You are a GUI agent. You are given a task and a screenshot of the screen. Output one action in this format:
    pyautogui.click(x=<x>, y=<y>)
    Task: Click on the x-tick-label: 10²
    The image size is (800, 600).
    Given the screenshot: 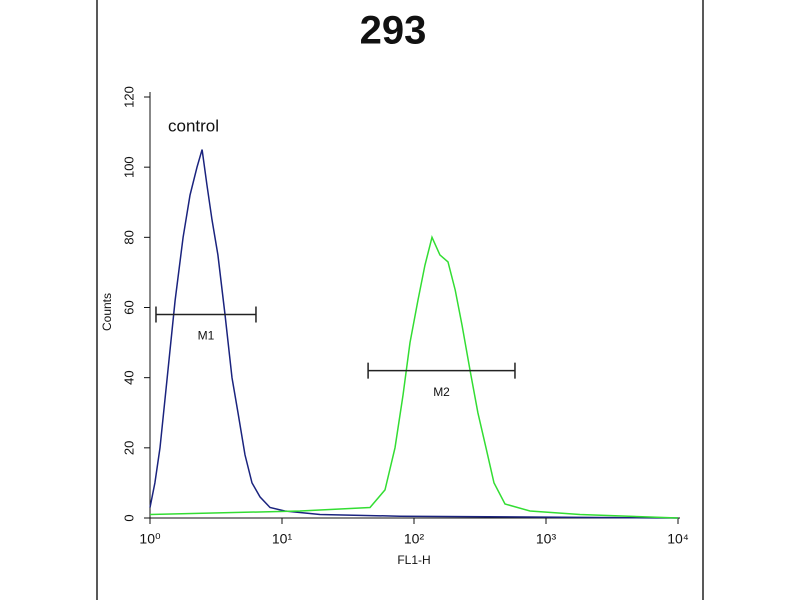 What is the action you would take?
    pyautogui.click(x=414, y=539)
    